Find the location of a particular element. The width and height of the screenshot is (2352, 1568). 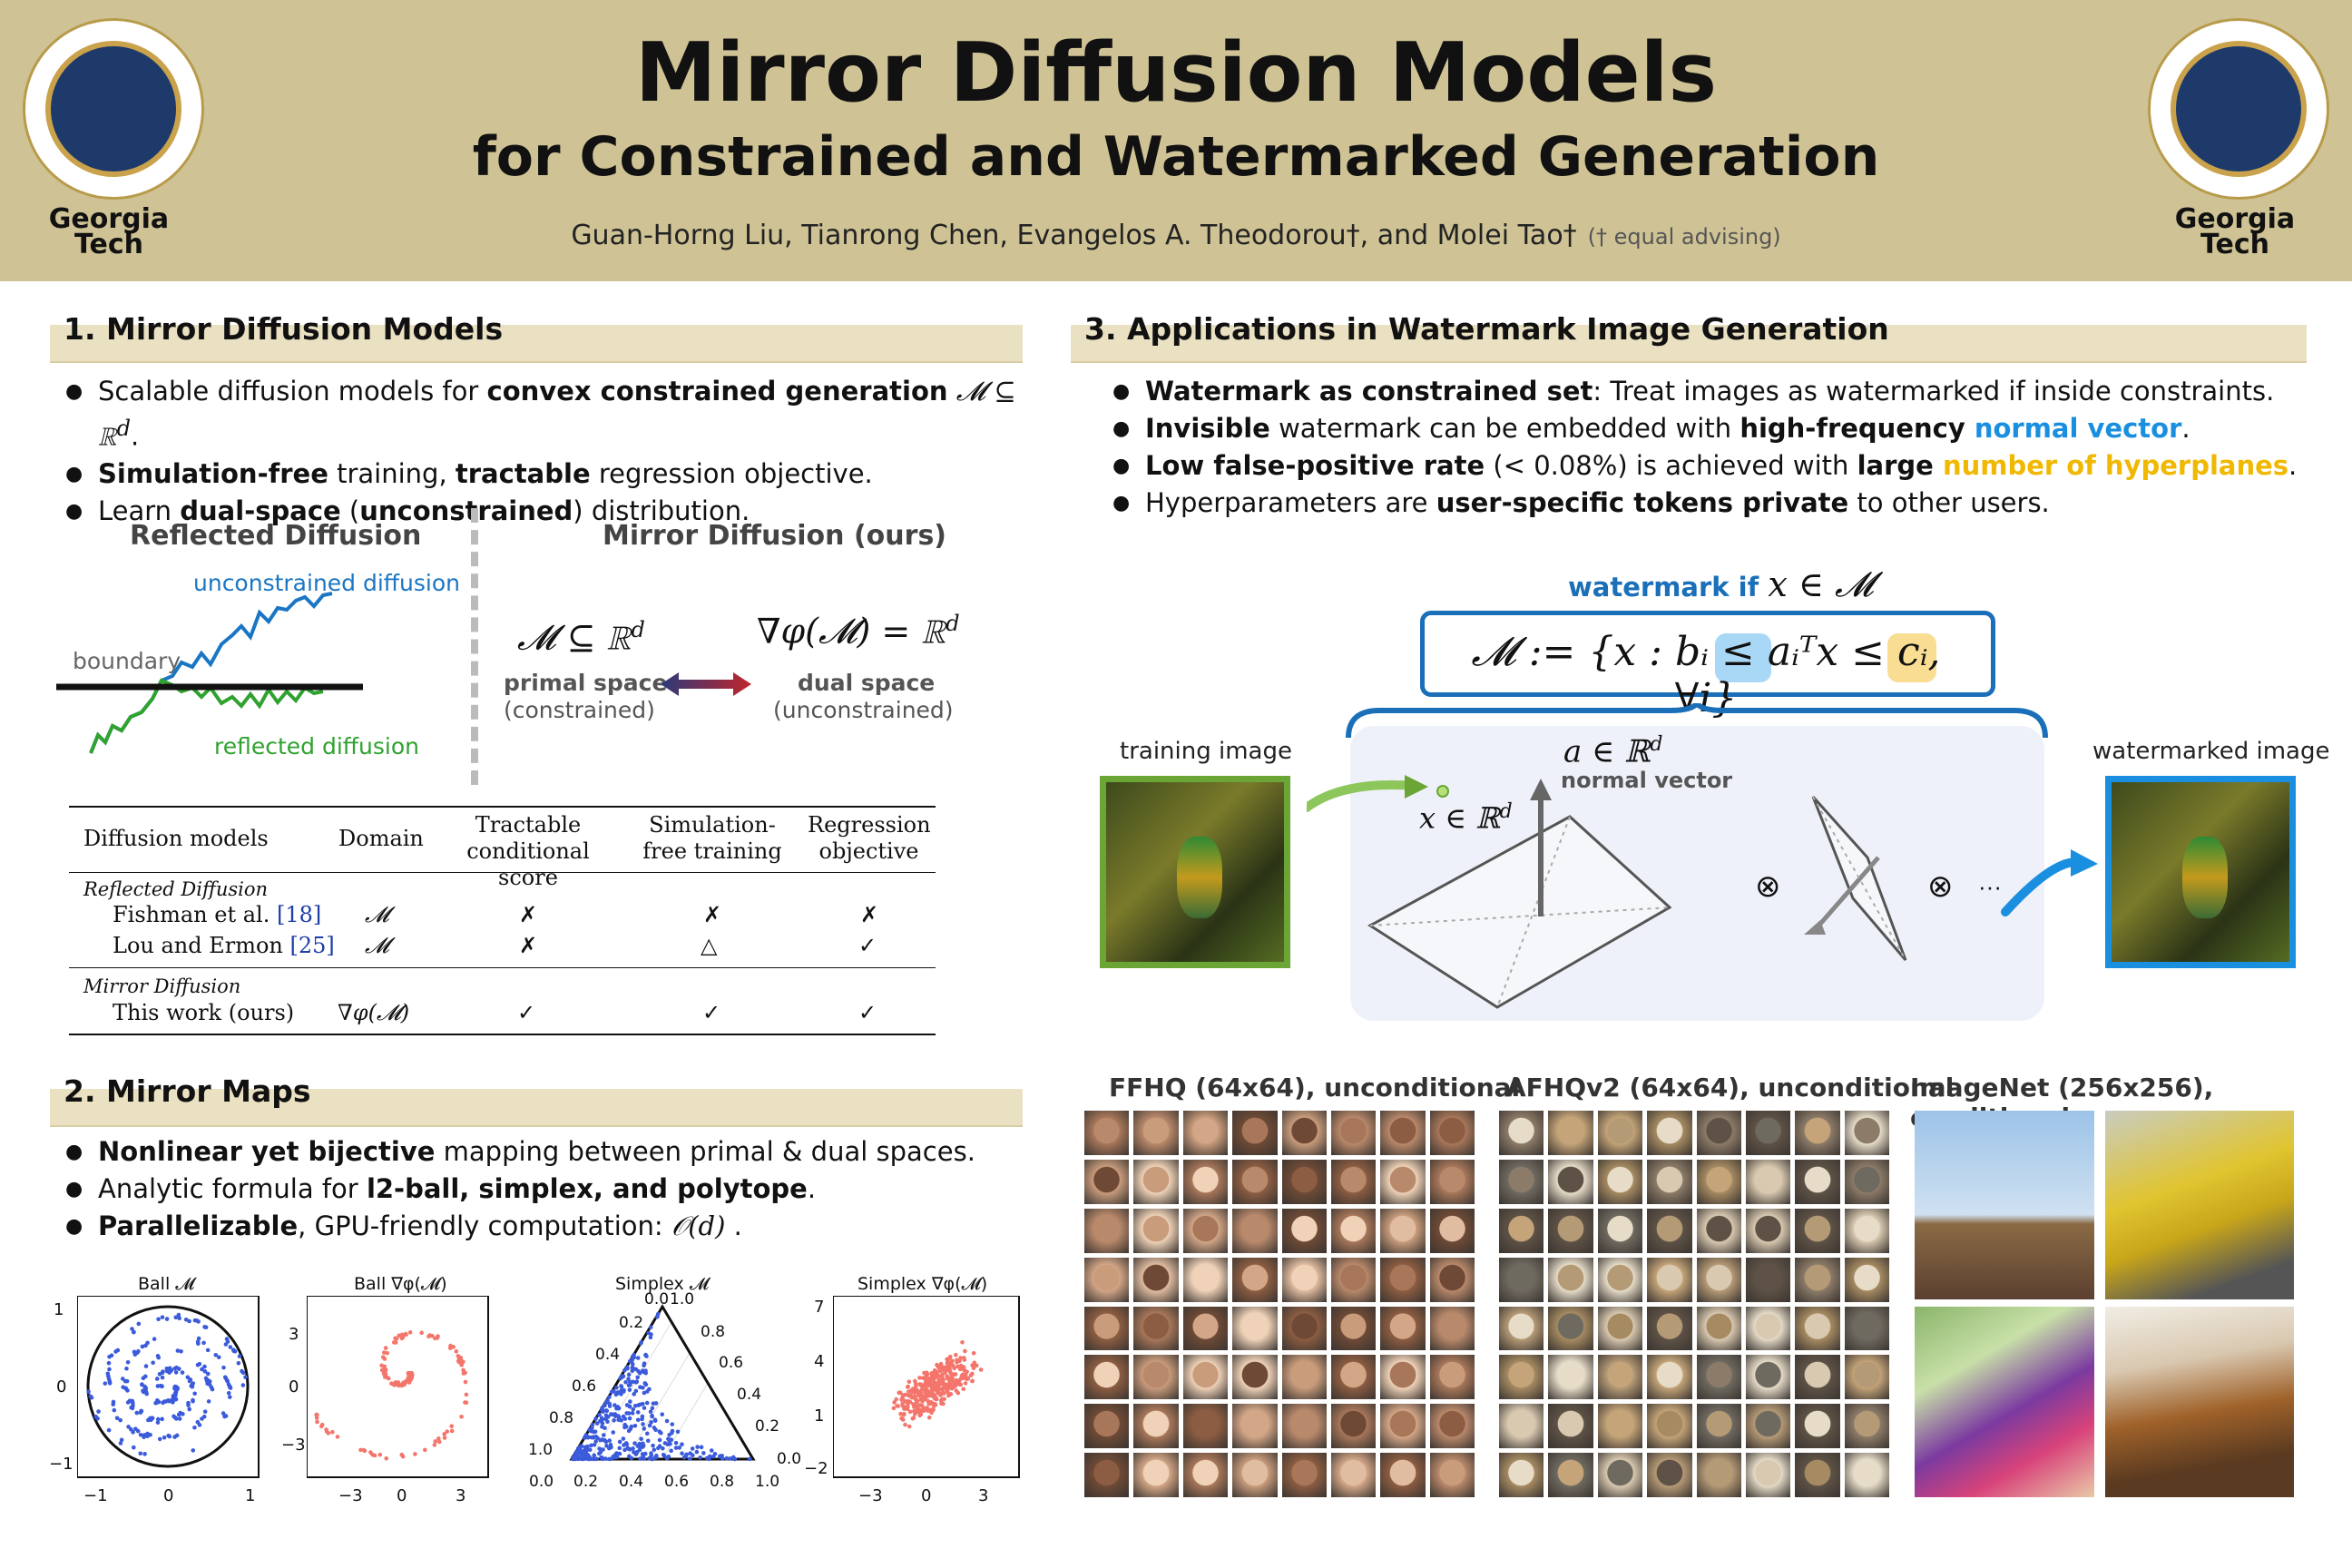

th-models: Diffusion models is located at coordinates (176, 838).